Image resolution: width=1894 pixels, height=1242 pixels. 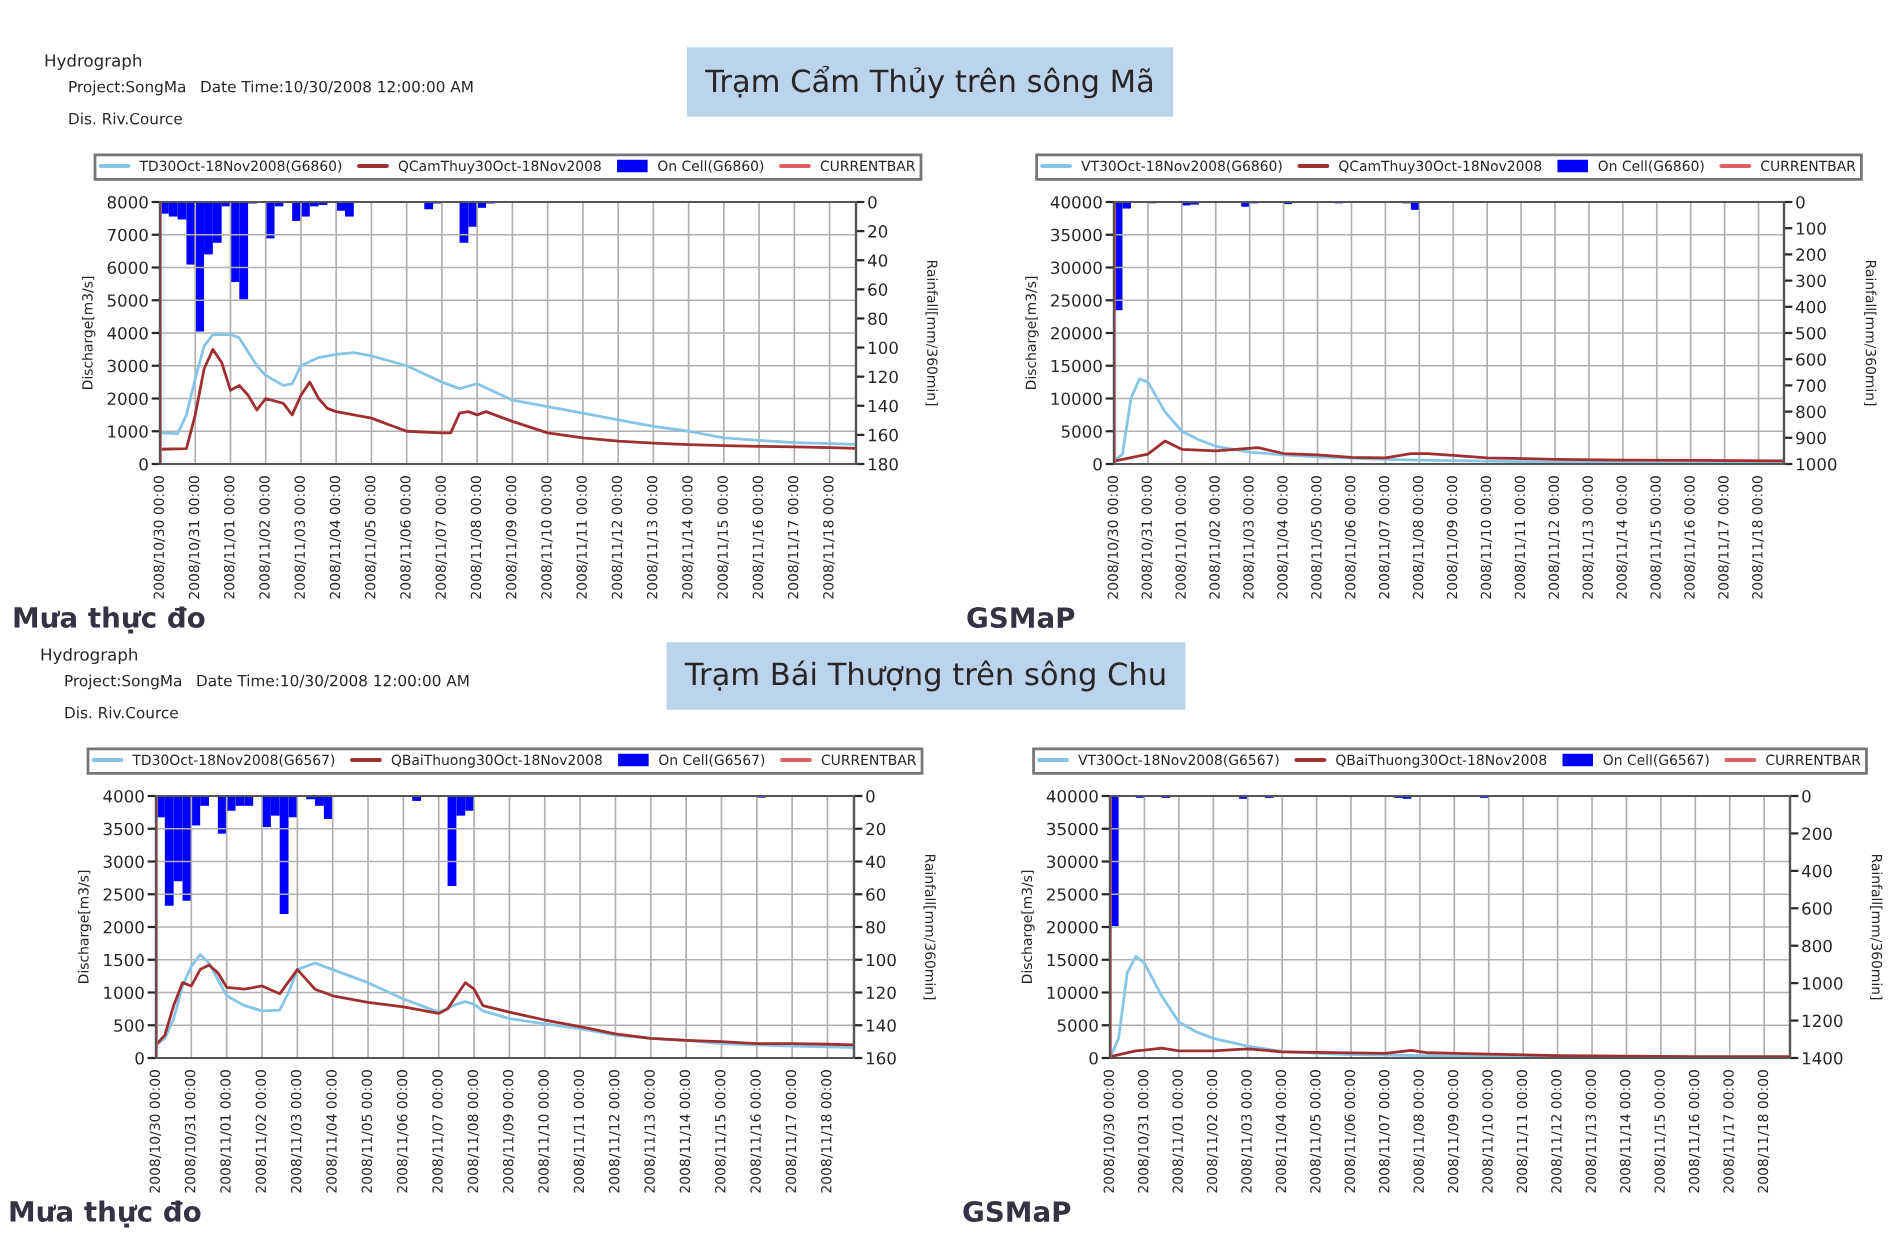 What do you see at coordinates (1822, 1058) in the screenshot?
I see `y2-tick-label: 1400` at bounding box center [1822, 1058].